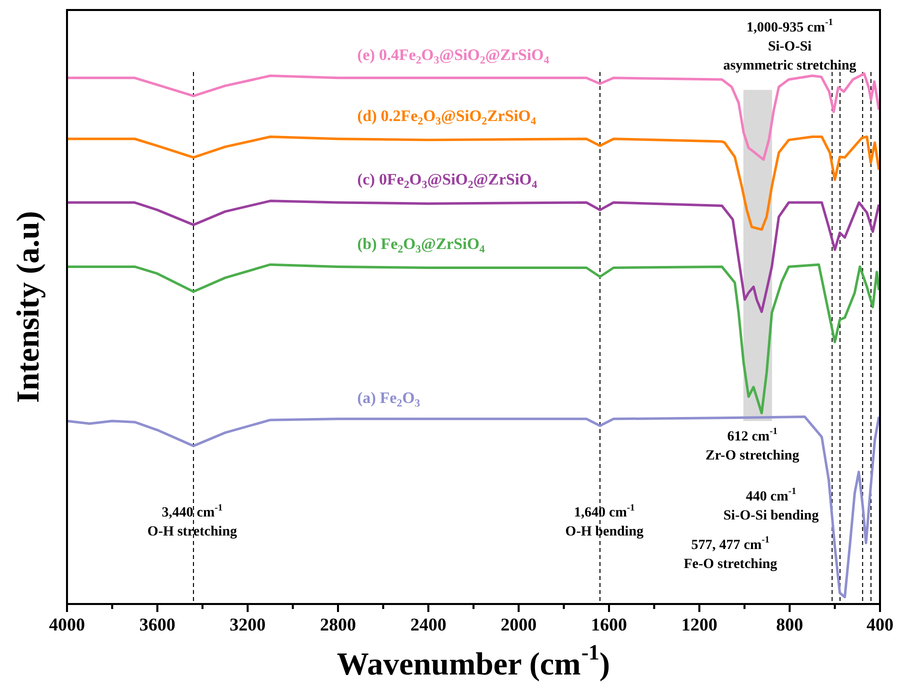  Describe the element at coordinates (67, 624) in the screenshot. I see `x-tick-label: 4000` at that location.